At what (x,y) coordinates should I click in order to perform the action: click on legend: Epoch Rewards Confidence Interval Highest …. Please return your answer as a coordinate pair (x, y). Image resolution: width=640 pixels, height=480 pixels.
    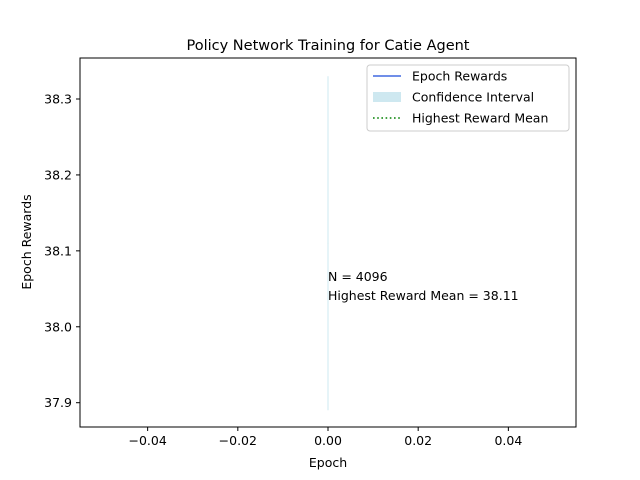
    Looking at the image, I should click on (468, 98).